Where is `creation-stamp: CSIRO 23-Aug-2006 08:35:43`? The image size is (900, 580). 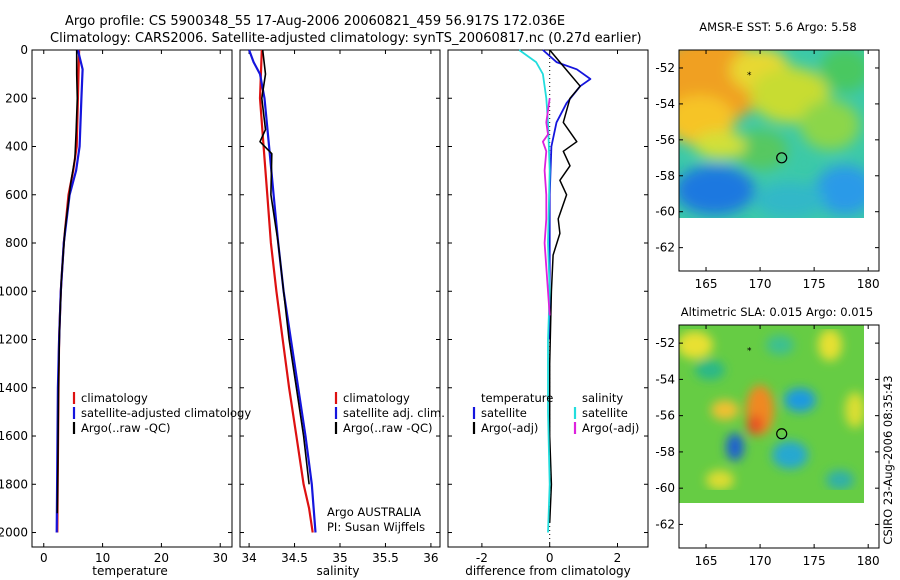
creation-stamp: CSIRO 23-Aug-2006 08:35:43 is located at coordinates (888, 459).